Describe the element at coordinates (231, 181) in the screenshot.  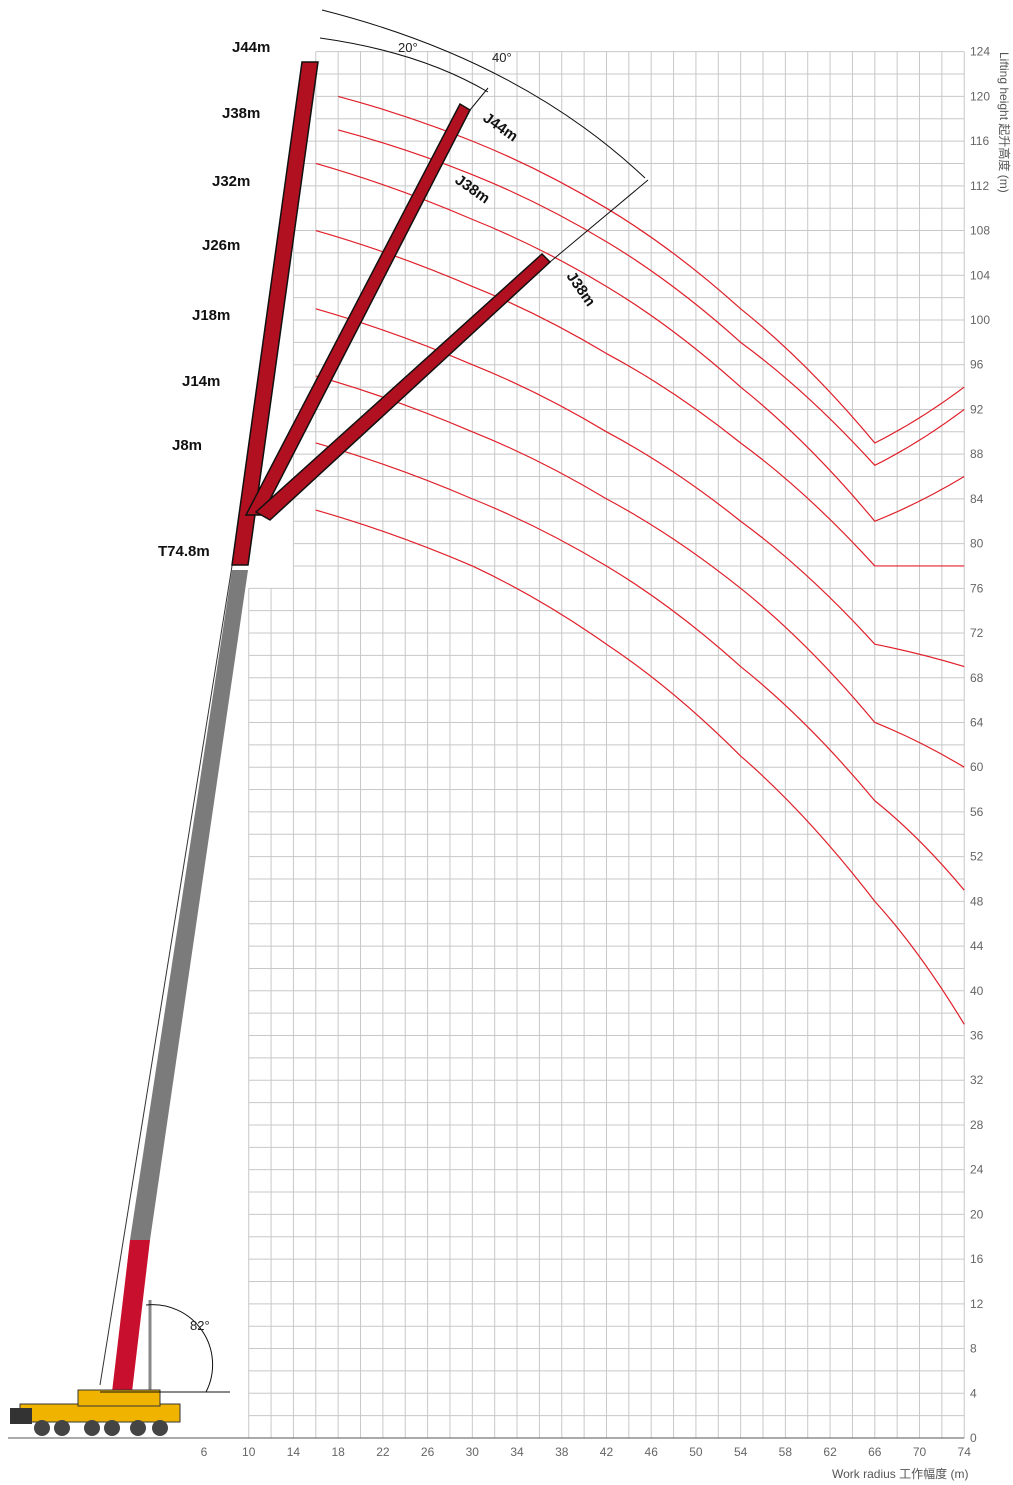
I see `jib-label-j32m: J32m` at that location.